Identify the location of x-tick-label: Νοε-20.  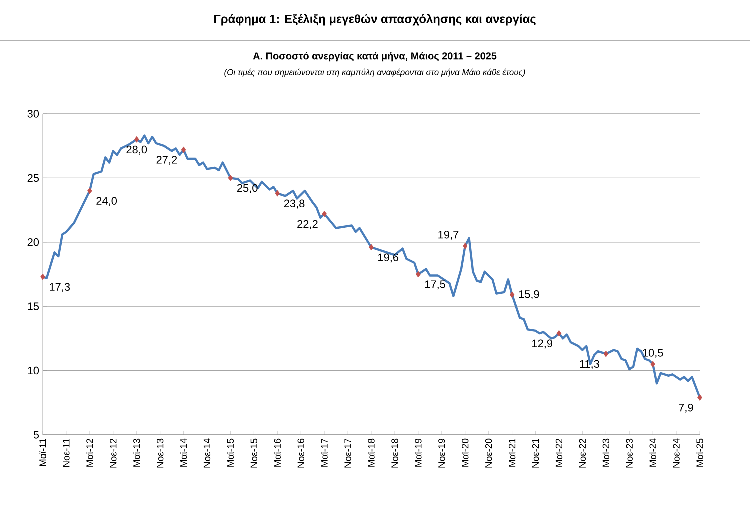
(488, 453).